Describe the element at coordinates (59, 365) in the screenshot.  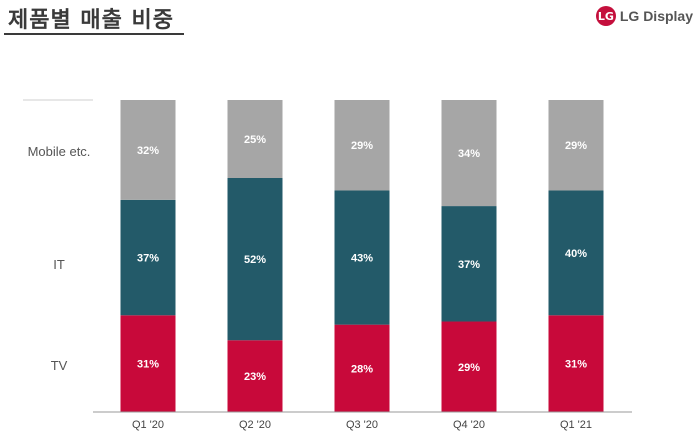
I see `row-label: TV` at that location.